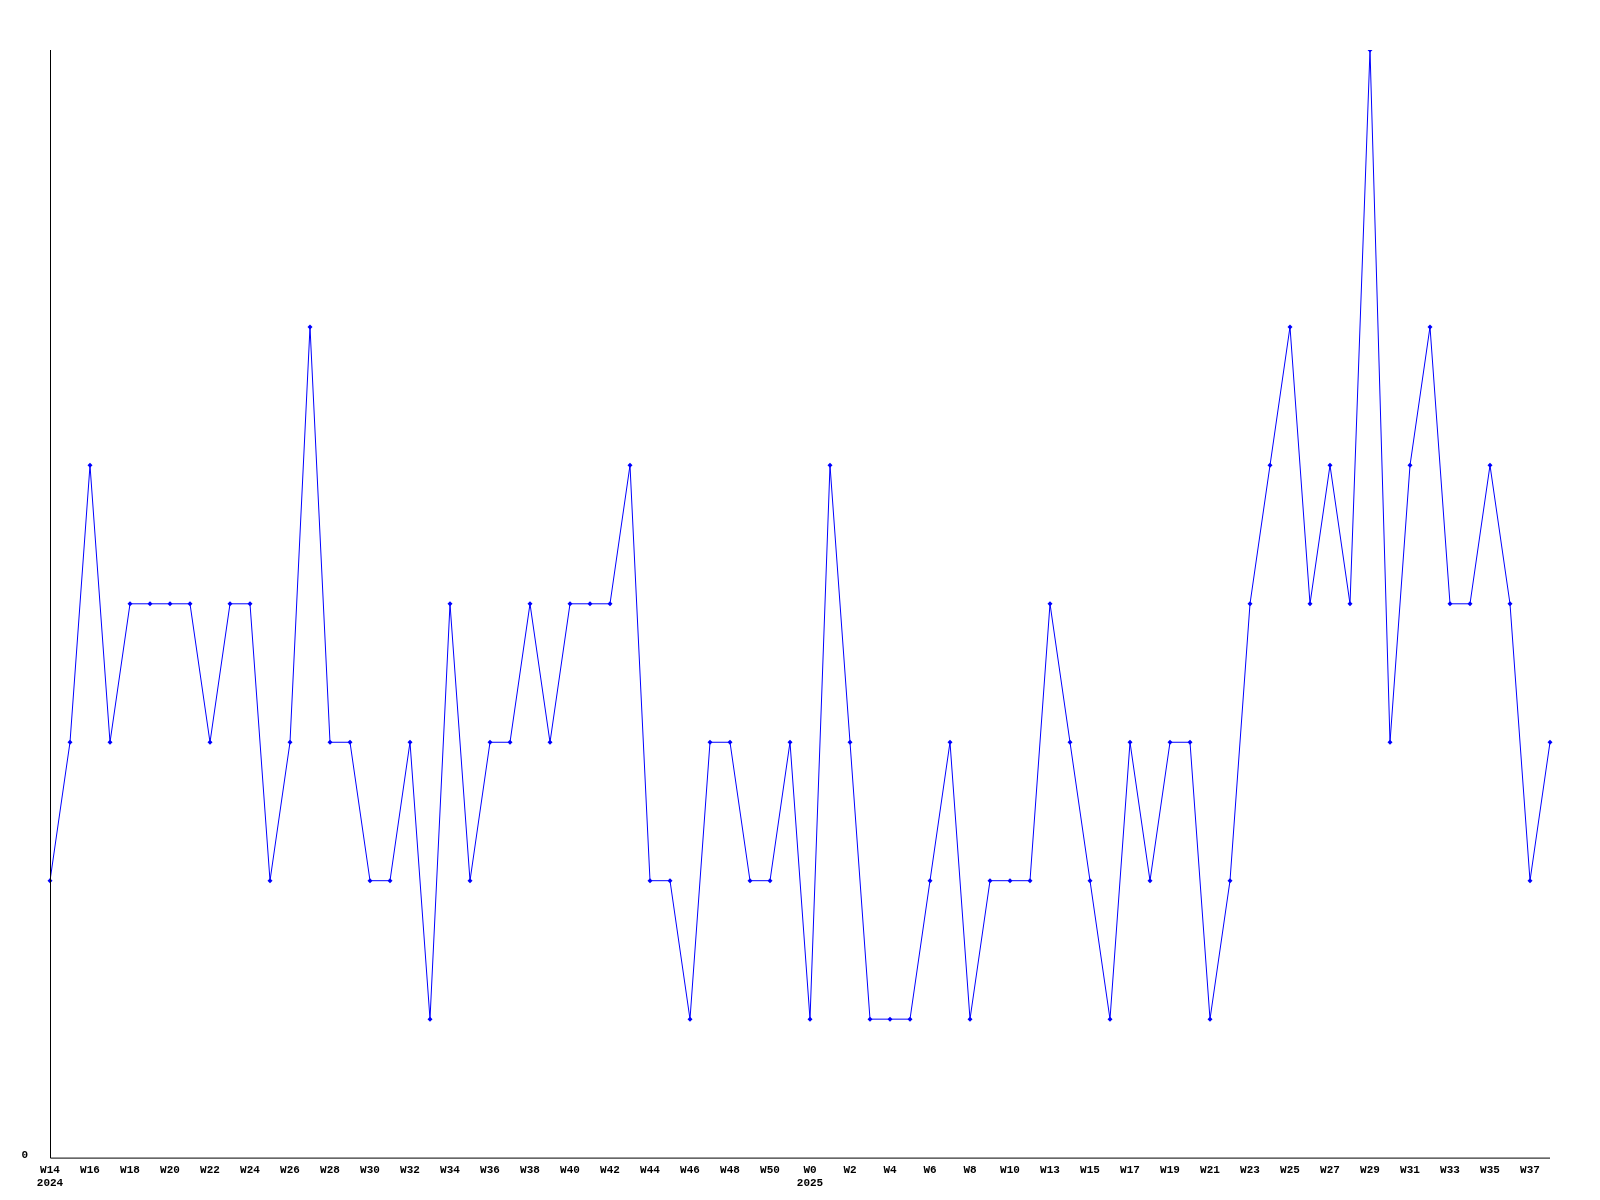 Image resolution: width=1600 pixels, height=1200 pixels. Describe the element at coordinates (1130, 1169) in the screenshot. I see `x-tick-label: W17` at that location.